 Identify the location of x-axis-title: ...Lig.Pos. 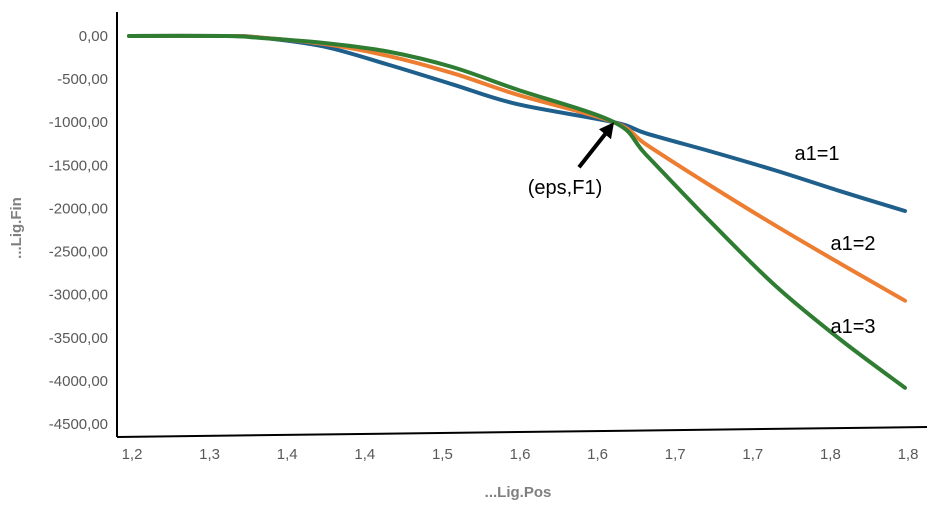
(518, 492).